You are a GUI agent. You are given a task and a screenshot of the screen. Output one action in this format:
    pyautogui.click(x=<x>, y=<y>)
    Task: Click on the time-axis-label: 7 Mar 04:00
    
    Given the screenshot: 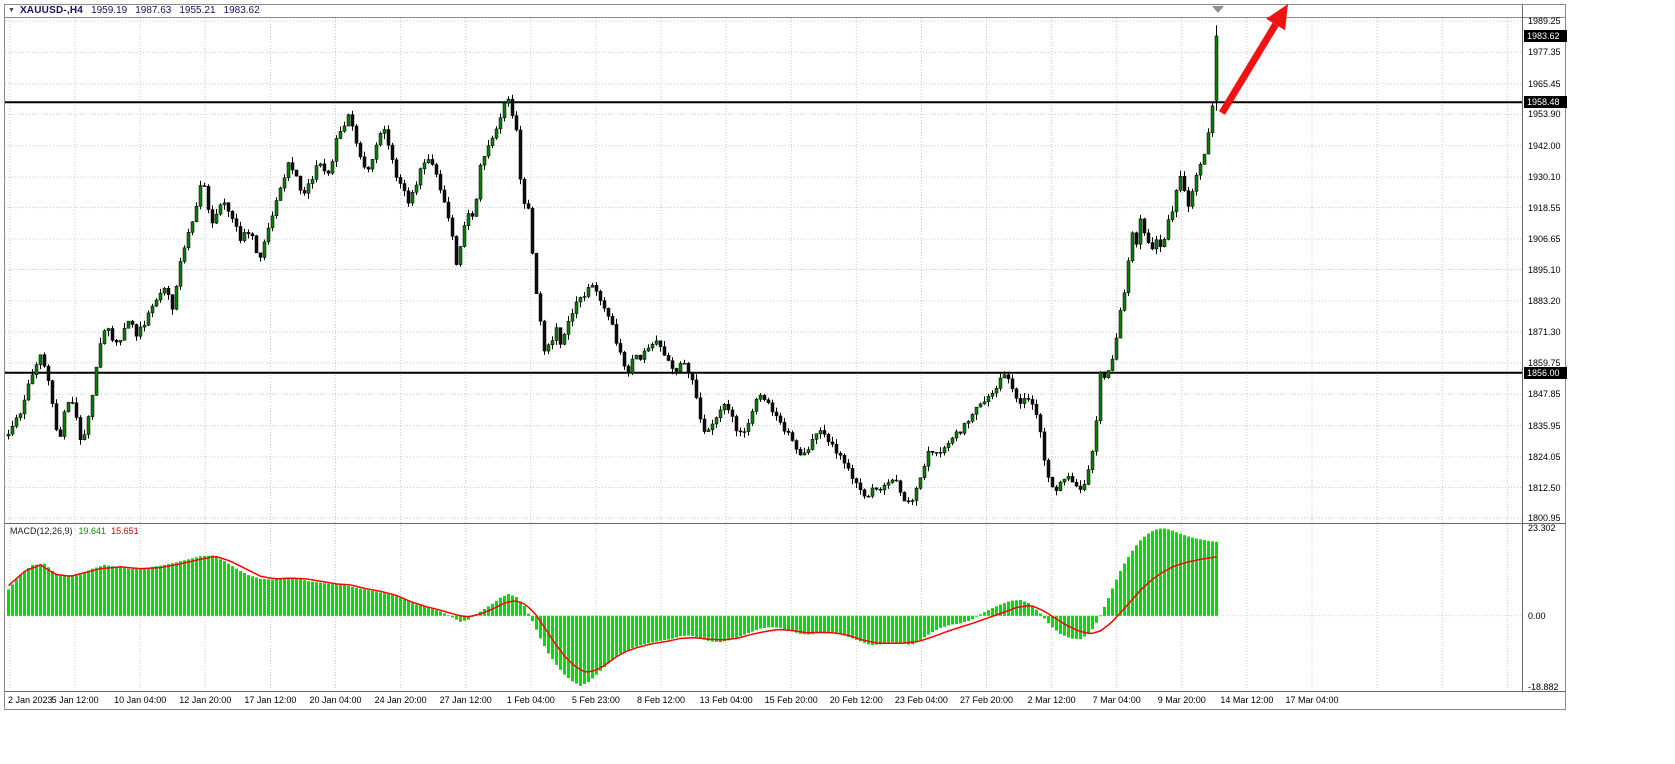 What is the action you would take?
    pyautogui.click(x=1116, y=700)
    